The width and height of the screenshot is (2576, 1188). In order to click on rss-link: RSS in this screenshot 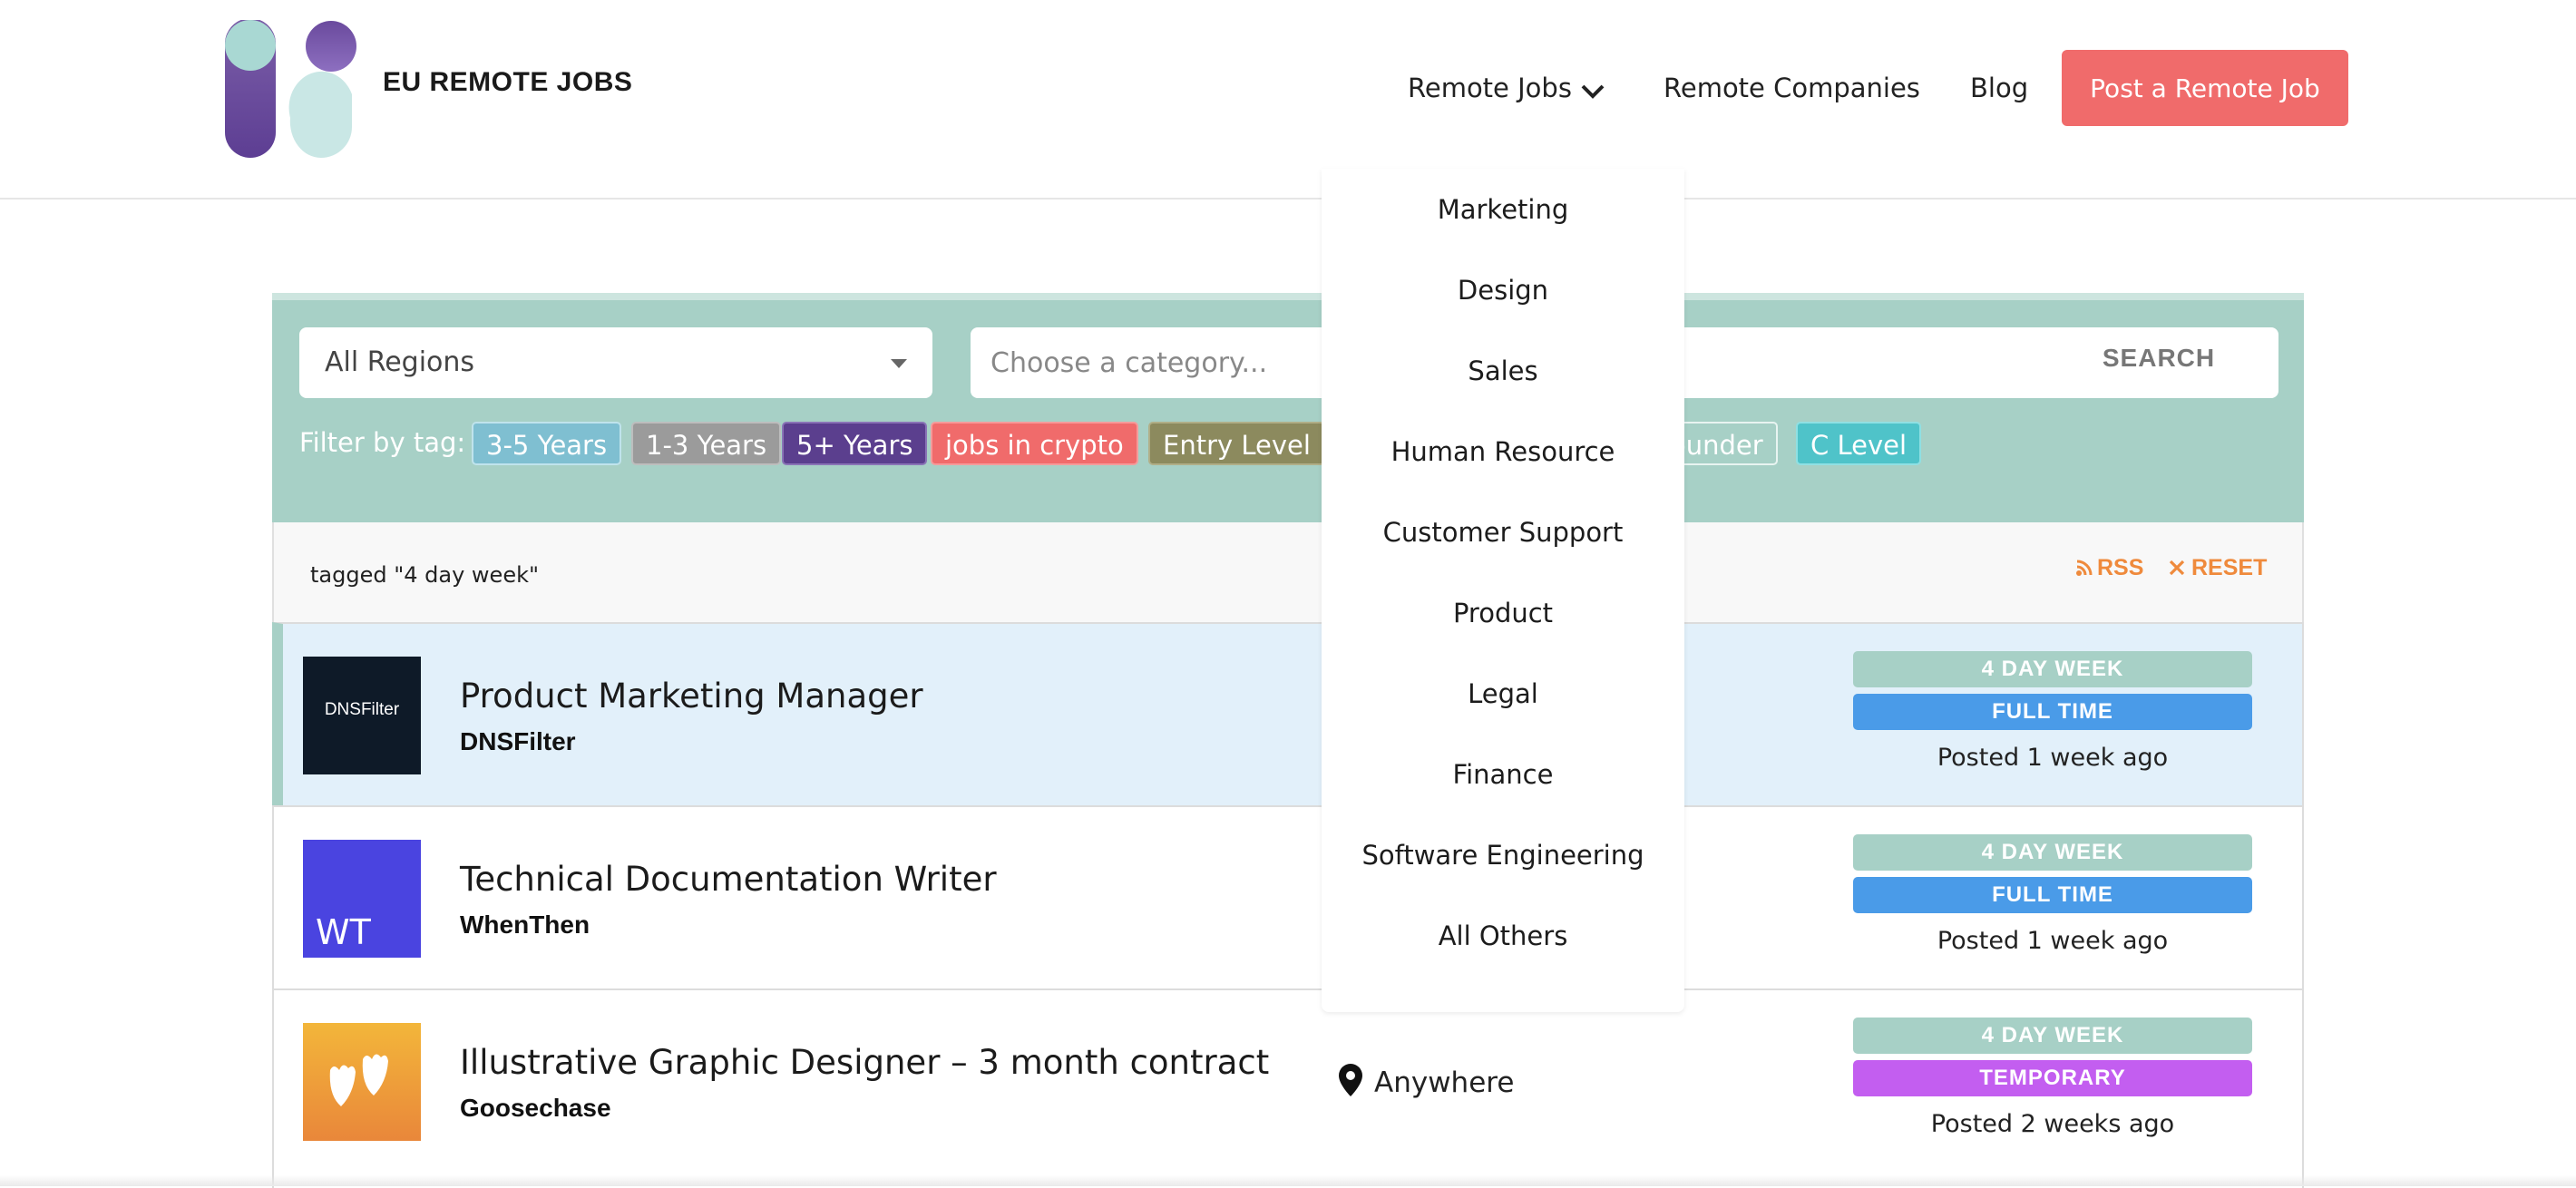, I will do `click(2109, 568)`.